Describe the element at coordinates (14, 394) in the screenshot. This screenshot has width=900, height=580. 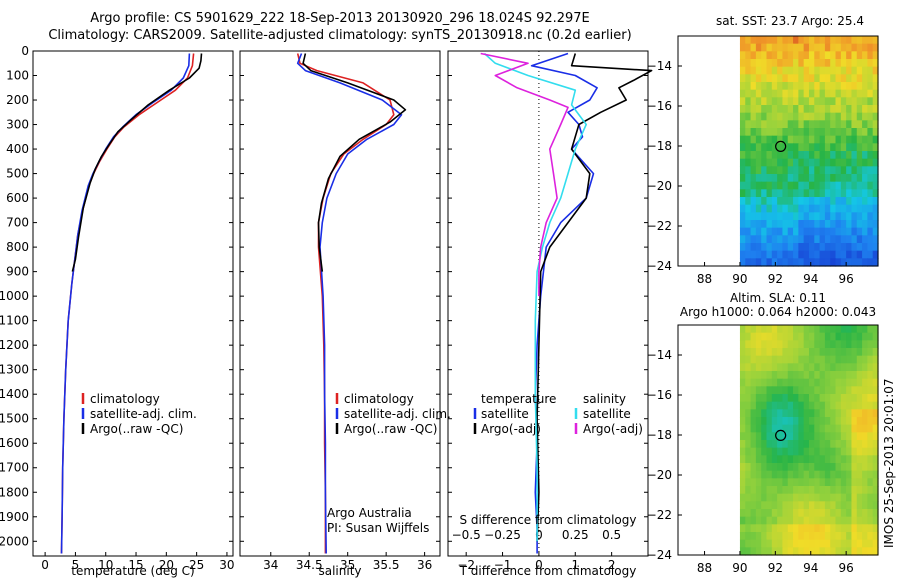
I see `temperature-y-tick-label: 1400` at that location.